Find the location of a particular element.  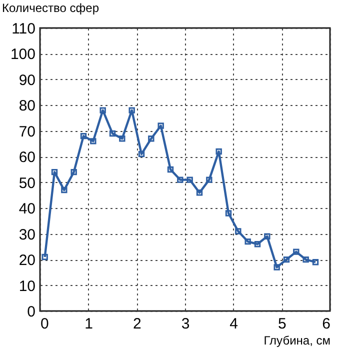

y-tick-label: 70 is located at coordinates (27, 131).